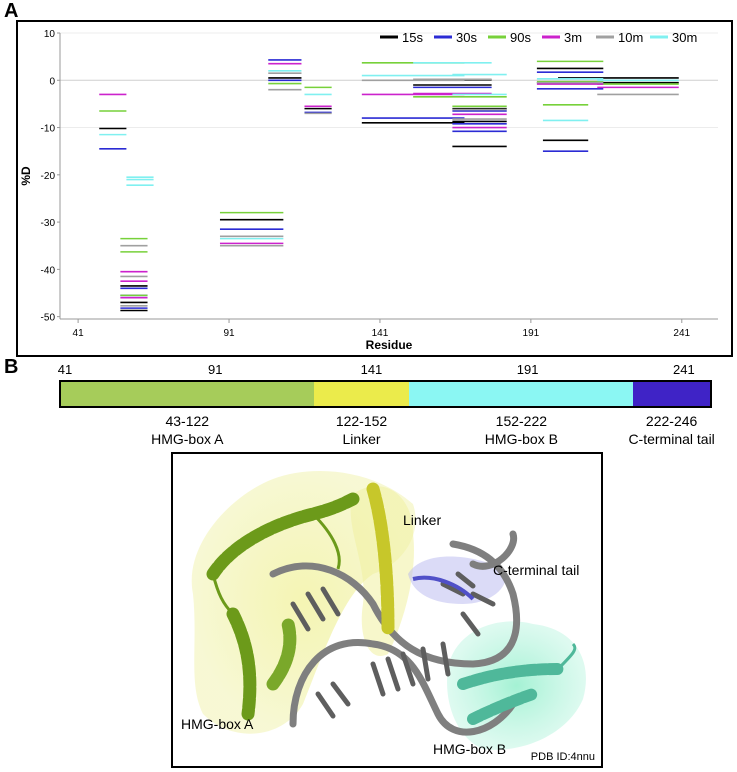 This screenshot has width=737, height=772. I want to click on legend-label: 10m, so click(630, 37).